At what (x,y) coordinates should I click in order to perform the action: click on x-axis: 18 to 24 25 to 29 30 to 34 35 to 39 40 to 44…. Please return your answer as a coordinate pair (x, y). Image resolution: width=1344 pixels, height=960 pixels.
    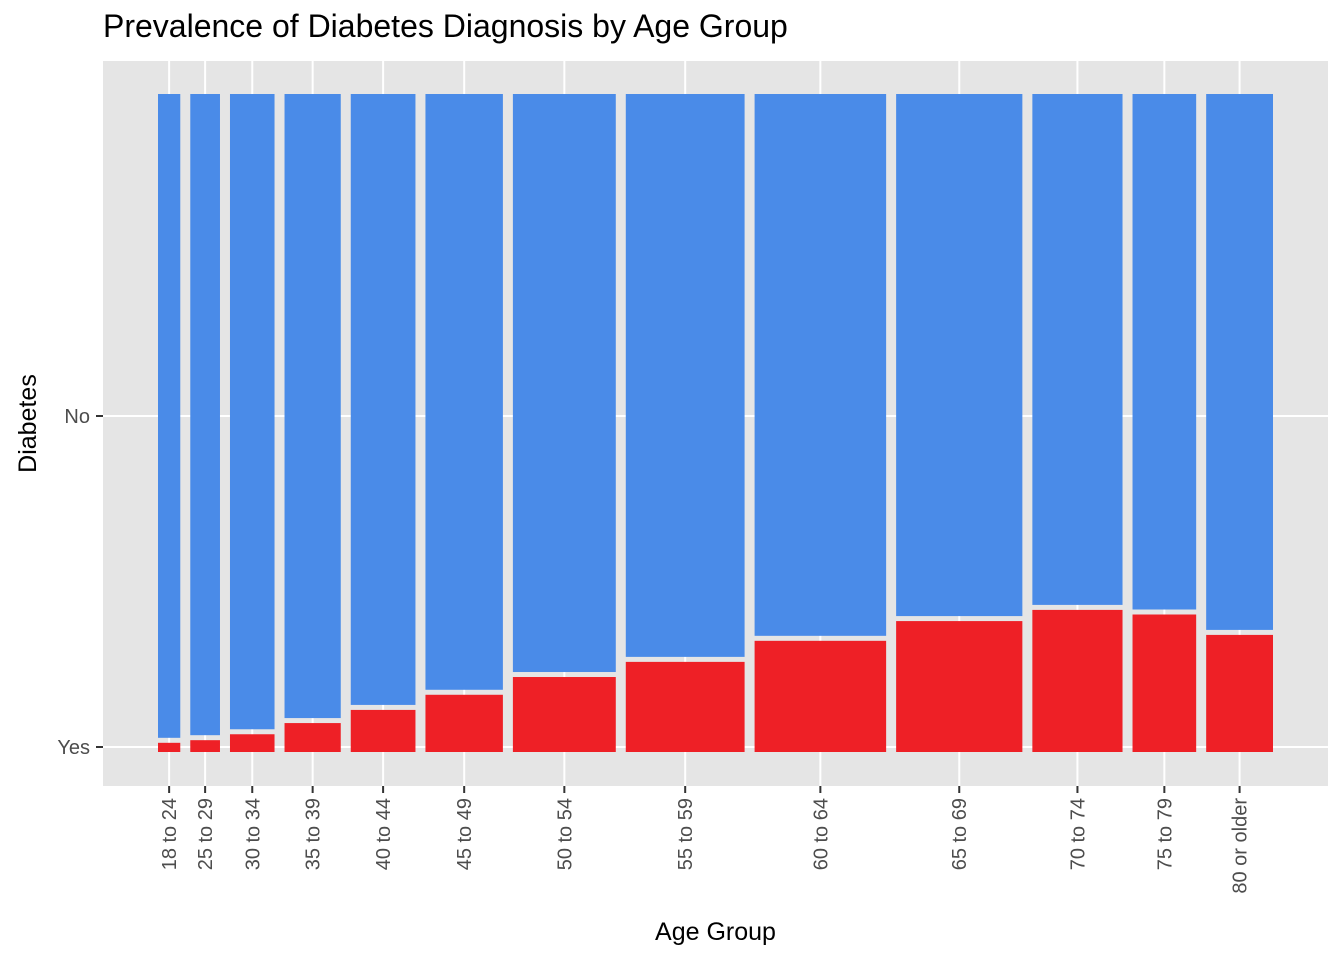
    Looking at the image, I should click on (705, 840).